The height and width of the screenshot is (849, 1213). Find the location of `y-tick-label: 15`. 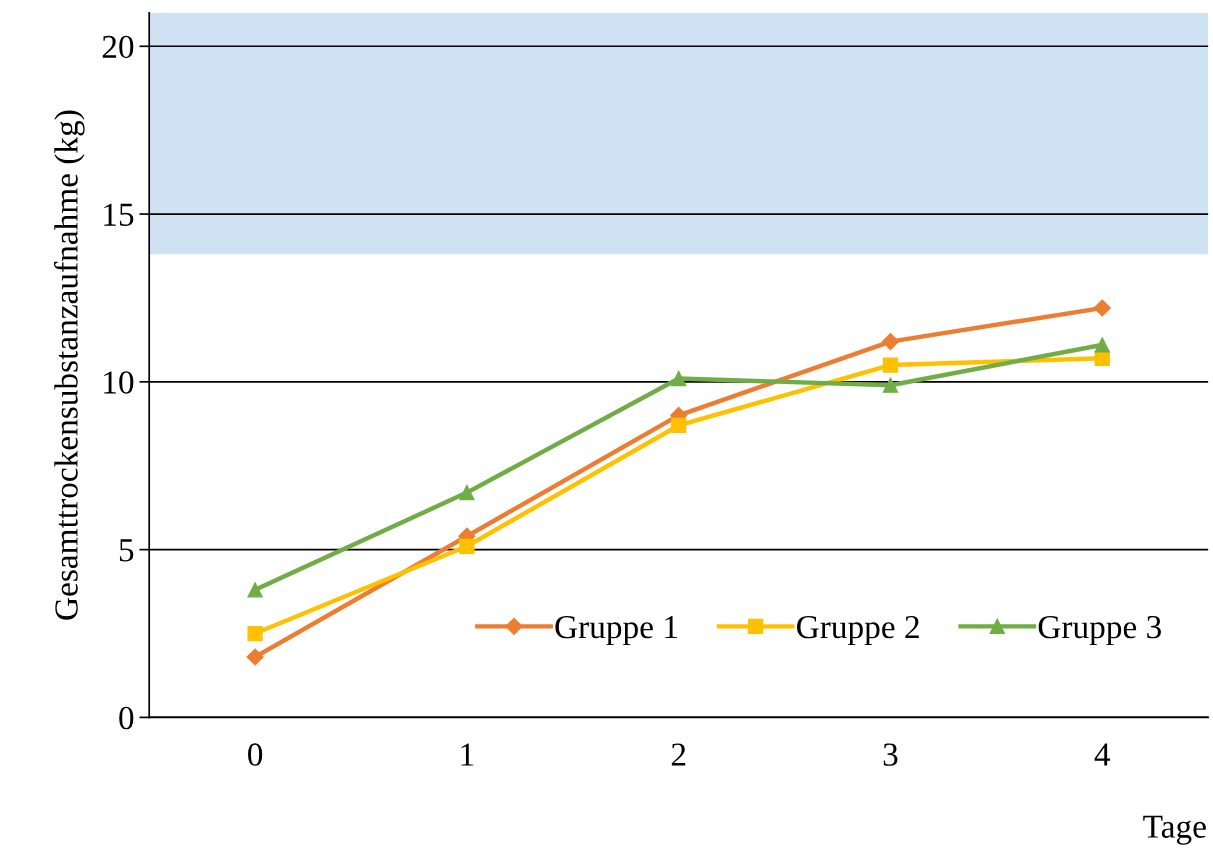

y-tick-label: 15 is located at coordinates (119, 214).